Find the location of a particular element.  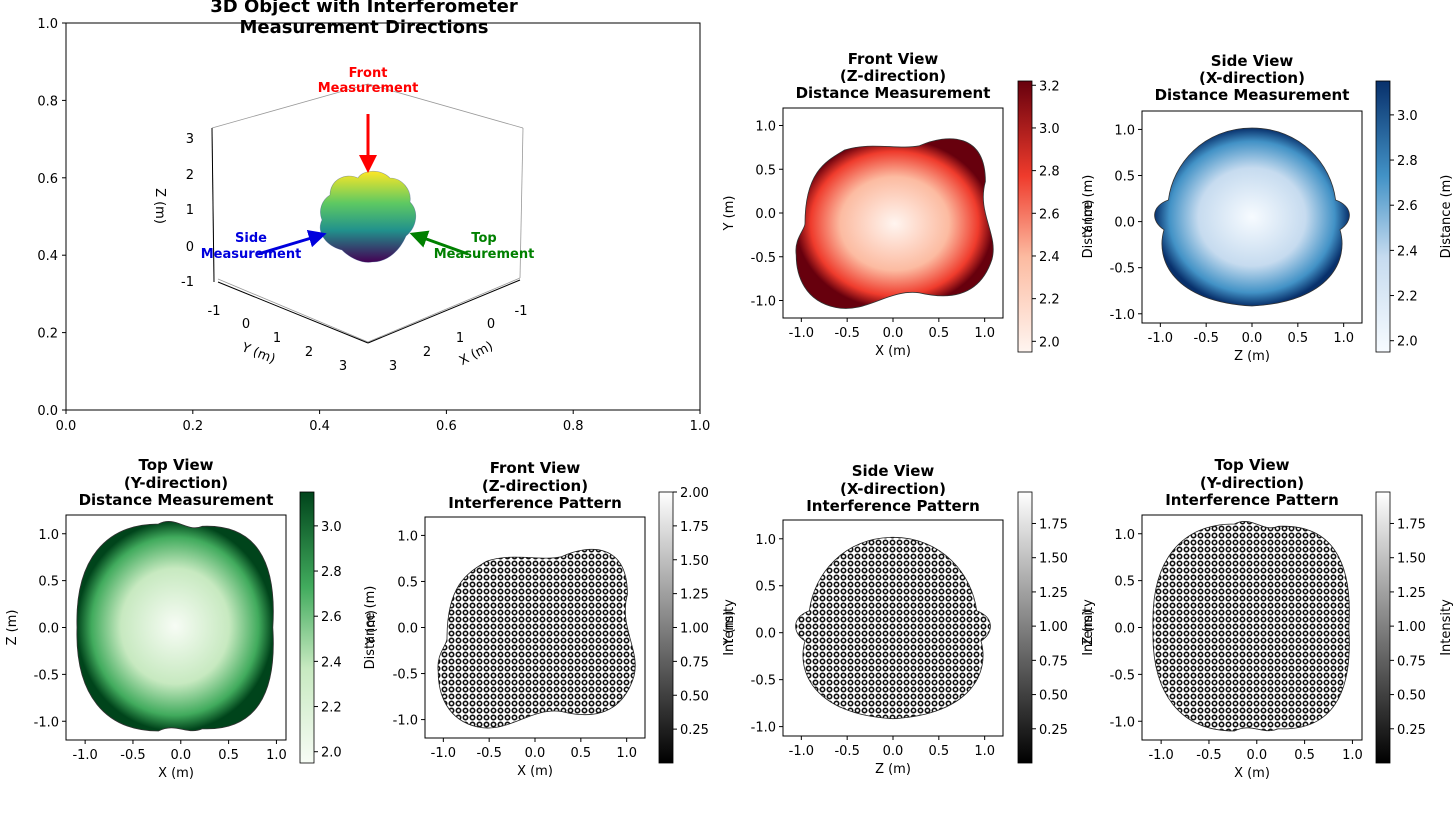

y-axis-label: Z (m) is located at coordinates (1088, 628).